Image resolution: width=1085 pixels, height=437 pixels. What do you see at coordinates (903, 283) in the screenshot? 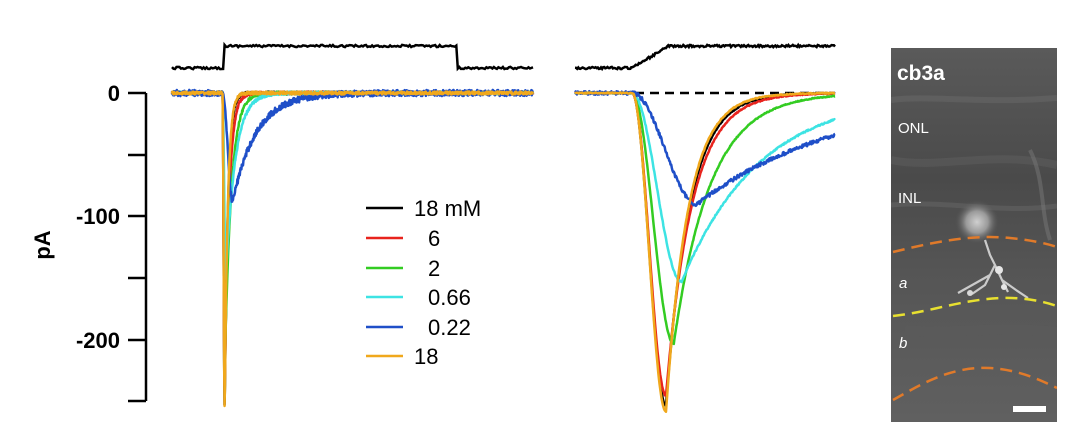
I see `sublayer-label-a: a` at bounding box center [903, 283].